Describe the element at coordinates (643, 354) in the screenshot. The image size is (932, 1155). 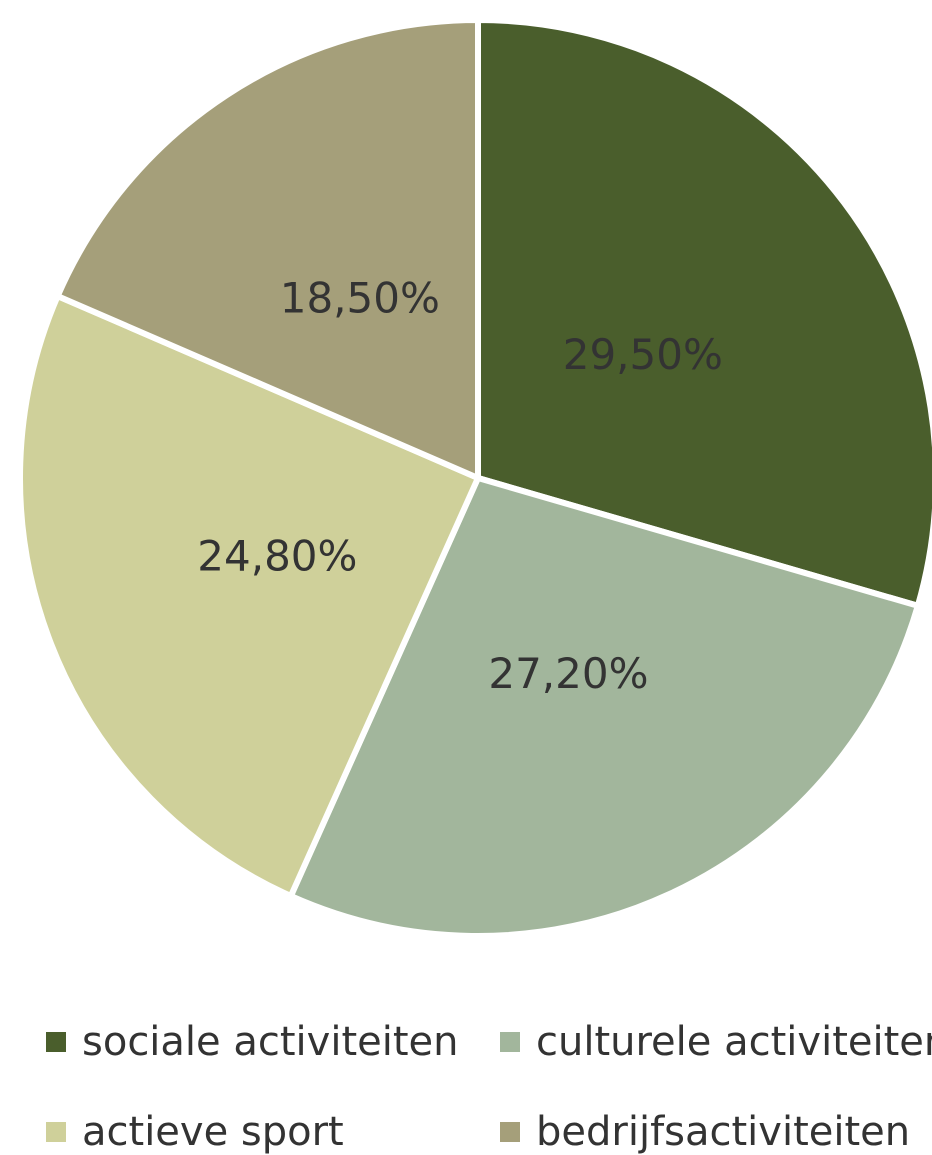
I see `data-label-sociale-activiteiten: 29,50%` at that location.